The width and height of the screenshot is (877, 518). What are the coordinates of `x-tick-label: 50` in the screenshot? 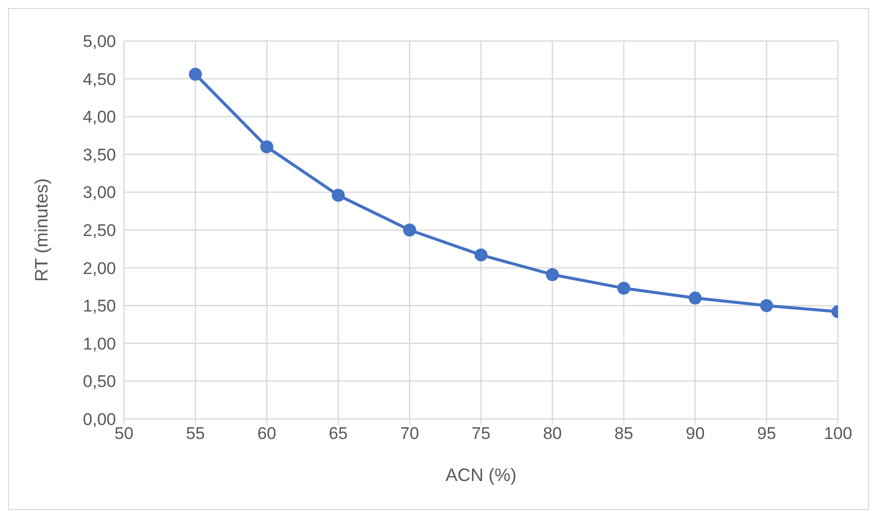 It's located at (124, 434).